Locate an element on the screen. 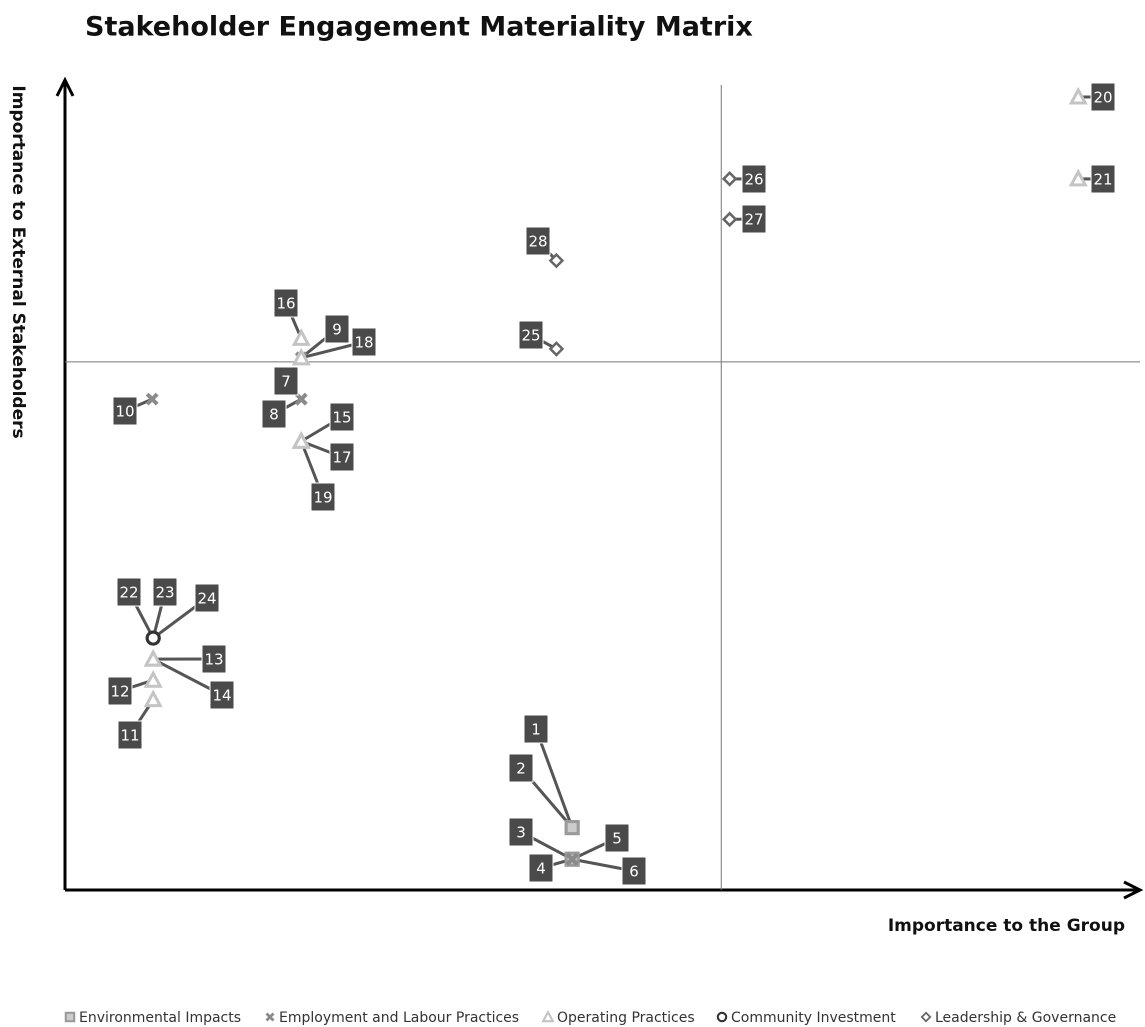 The height and width of the screenshot is (1027, 1145). point-label: 19 is located at coordinates (322, 498).